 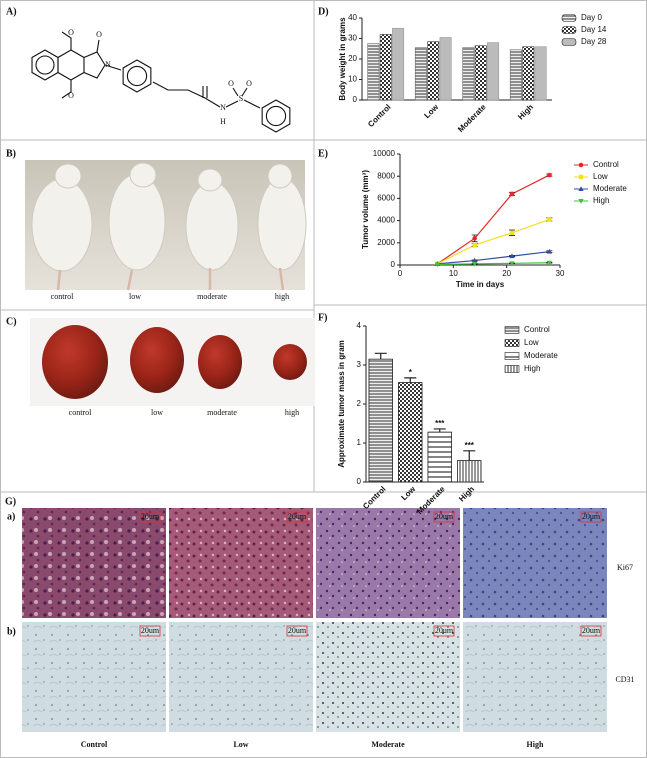 I want to click on y-tick-label: 1, so click(x=359, y=442).